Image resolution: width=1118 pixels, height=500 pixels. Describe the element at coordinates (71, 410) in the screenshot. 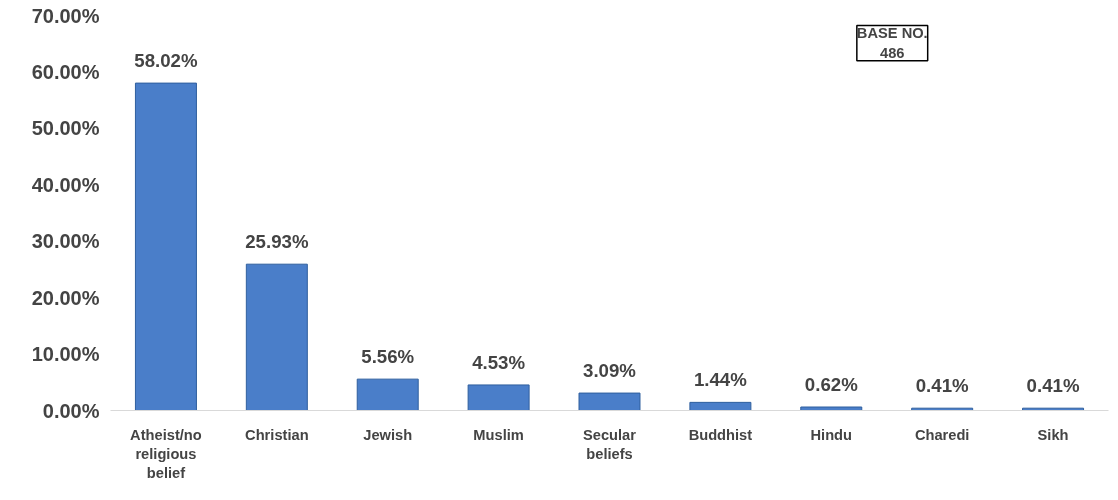

I see `y-tick-label: 0.00%` at that location.